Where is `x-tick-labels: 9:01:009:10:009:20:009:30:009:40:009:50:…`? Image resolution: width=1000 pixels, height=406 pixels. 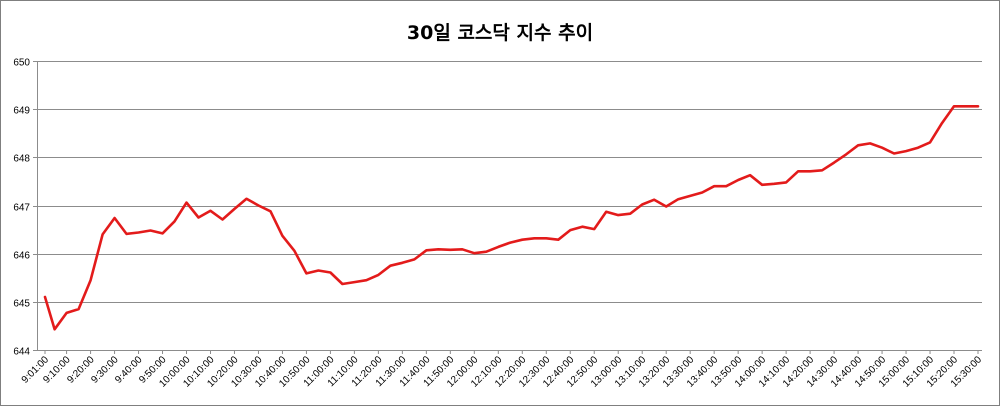 x-tick-labels: 9:01:009:10:009:20:009:30:009:40:009:50:… is located at coordinates (502, 372).